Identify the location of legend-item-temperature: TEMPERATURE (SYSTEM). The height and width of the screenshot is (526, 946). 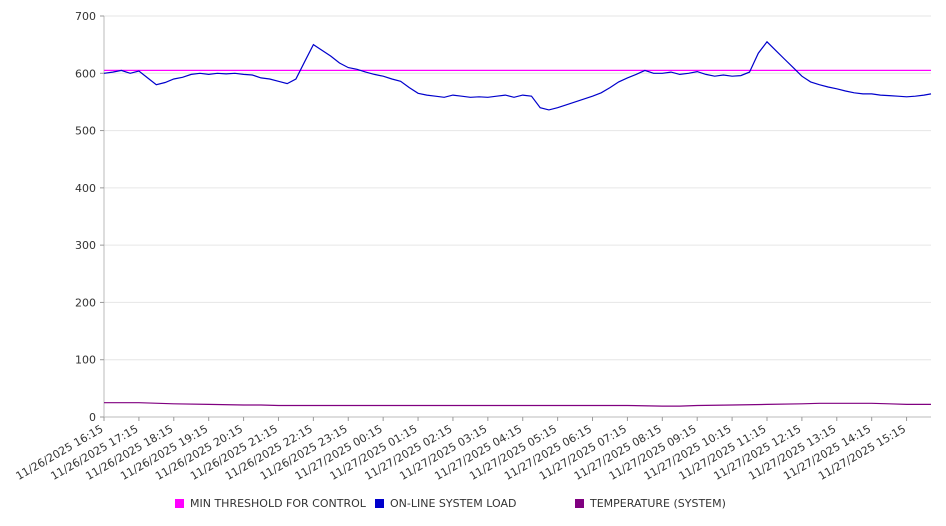
(650, 503).